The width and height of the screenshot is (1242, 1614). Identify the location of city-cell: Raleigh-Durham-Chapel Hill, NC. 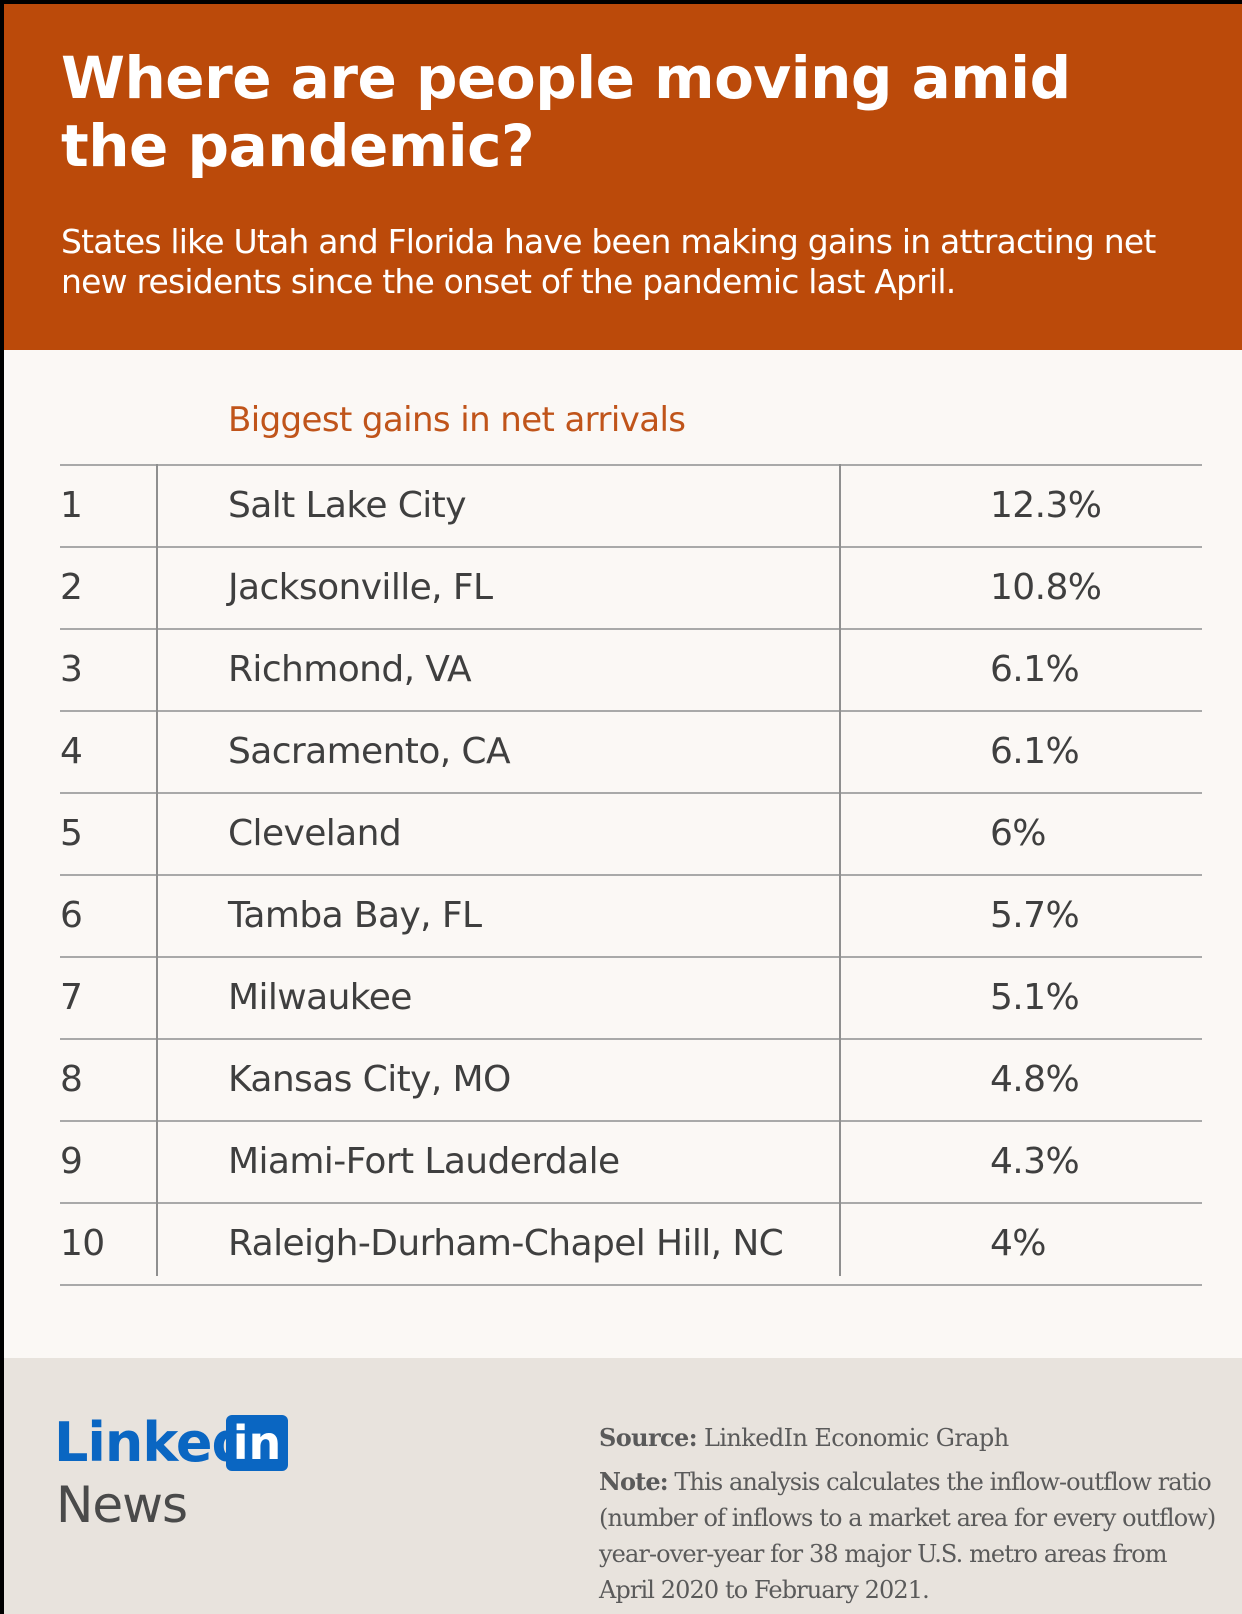
(506, 1243).